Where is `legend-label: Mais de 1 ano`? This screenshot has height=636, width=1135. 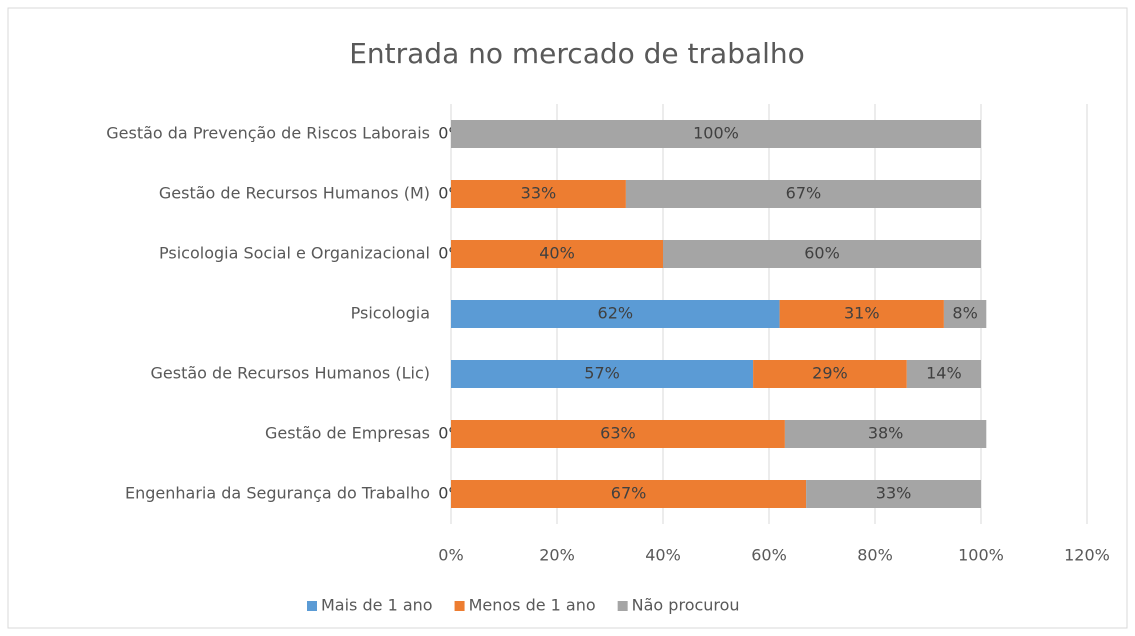
legend-label: Mais de 1 ano is located at coordinates (377, 605).